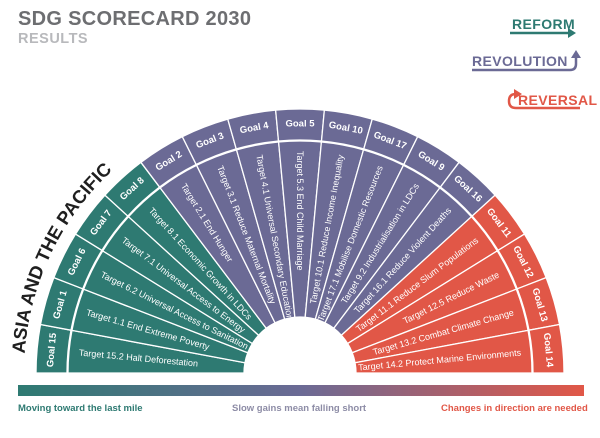  I want to click on footer-center-label: Slow gains mean falling short, so click(299, 408).